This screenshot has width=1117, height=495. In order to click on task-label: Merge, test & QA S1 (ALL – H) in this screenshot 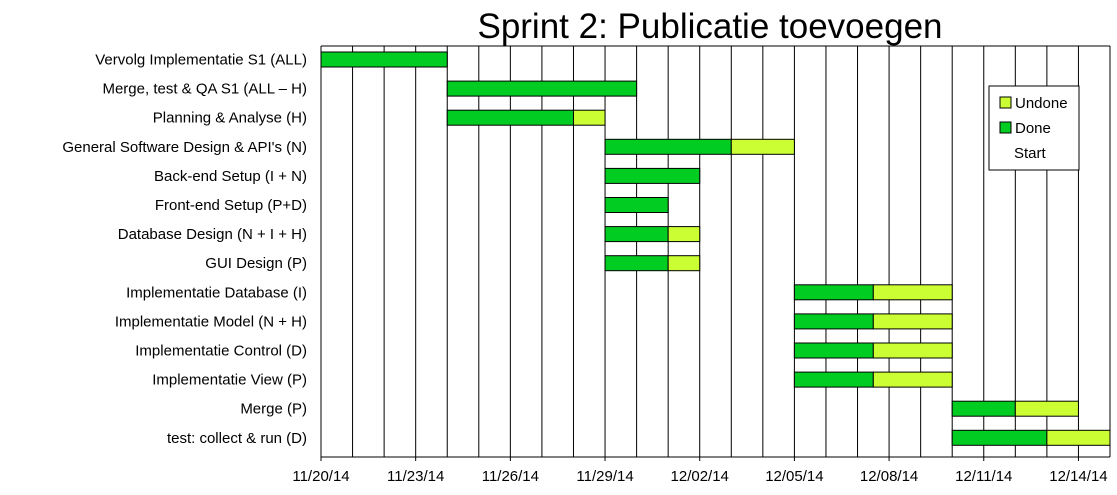, I will do `click(204, 89)`.